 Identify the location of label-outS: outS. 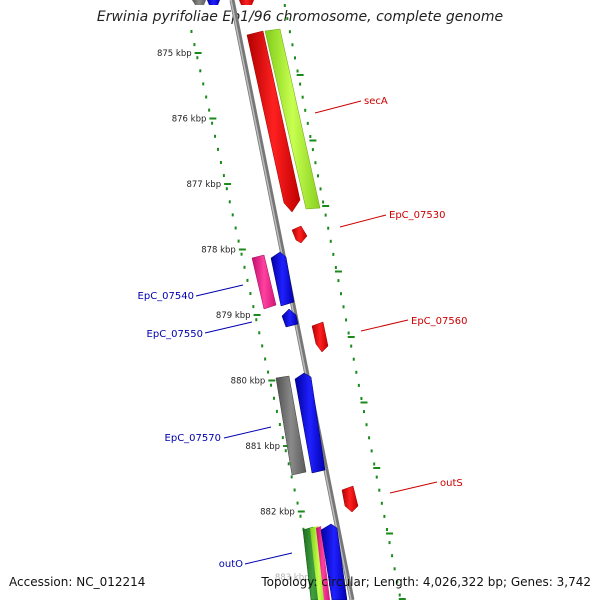
(451, 483).